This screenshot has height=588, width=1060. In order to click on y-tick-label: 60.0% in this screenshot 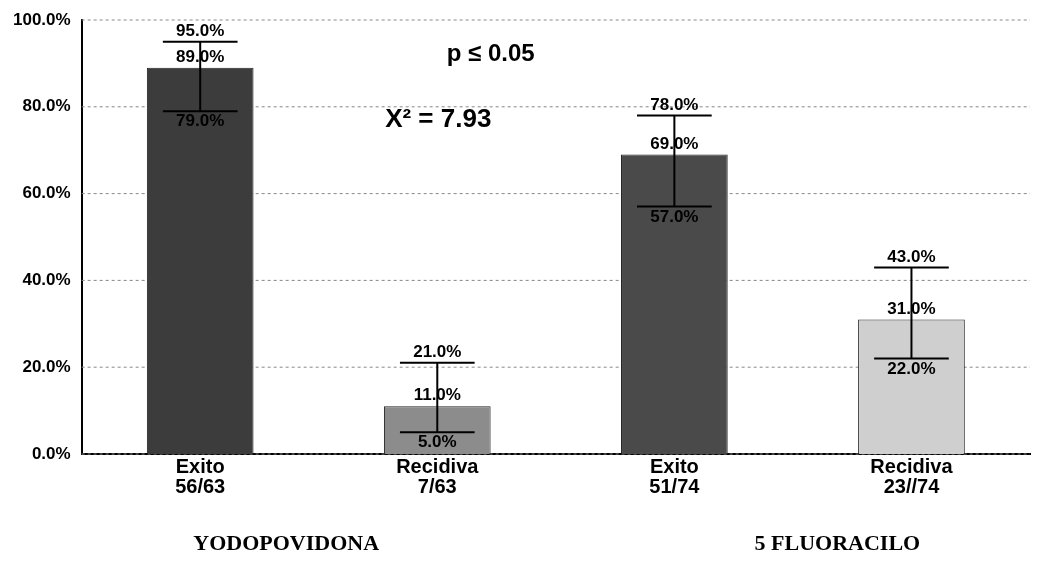, I will do `click(46, 193)`.